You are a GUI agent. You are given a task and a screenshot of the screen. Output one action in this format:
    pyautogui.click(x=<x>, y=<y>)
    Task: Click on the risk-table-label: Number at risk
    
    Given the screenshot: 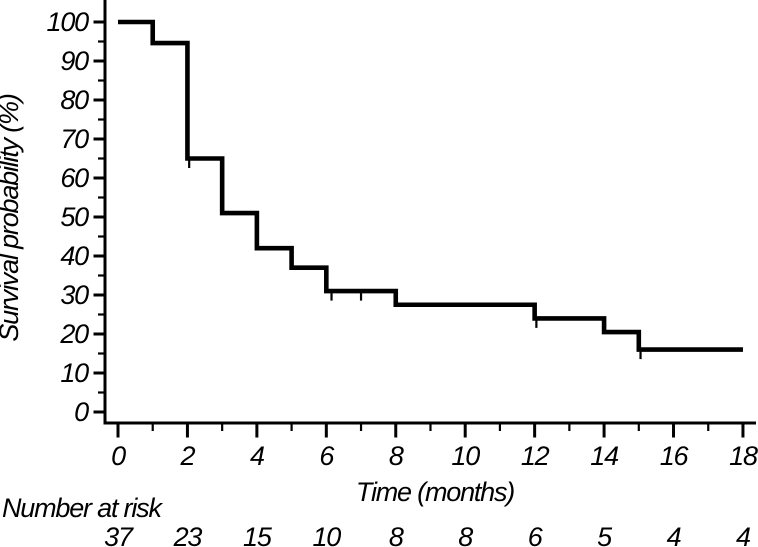 What is the action you would take?
    pyautogui.click(x=82, y=508)
    